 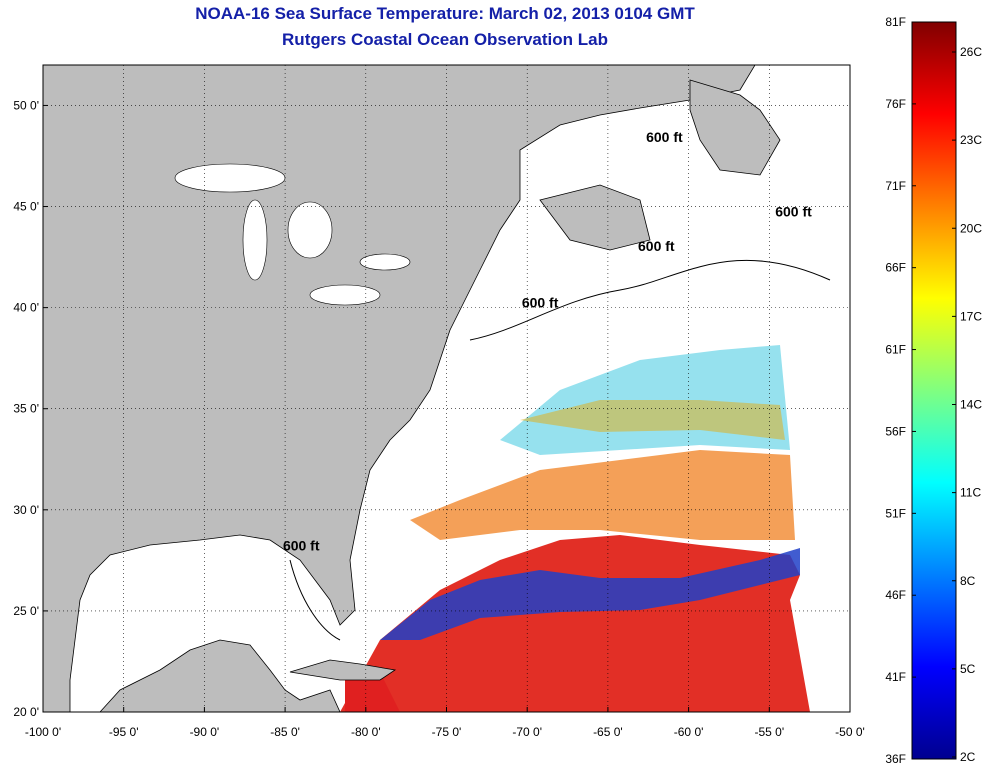 What do you see at coordinates (895, 513) in the screenshot?
I see `colorbar-f-label: 51F` at bounding box center [895, 513].